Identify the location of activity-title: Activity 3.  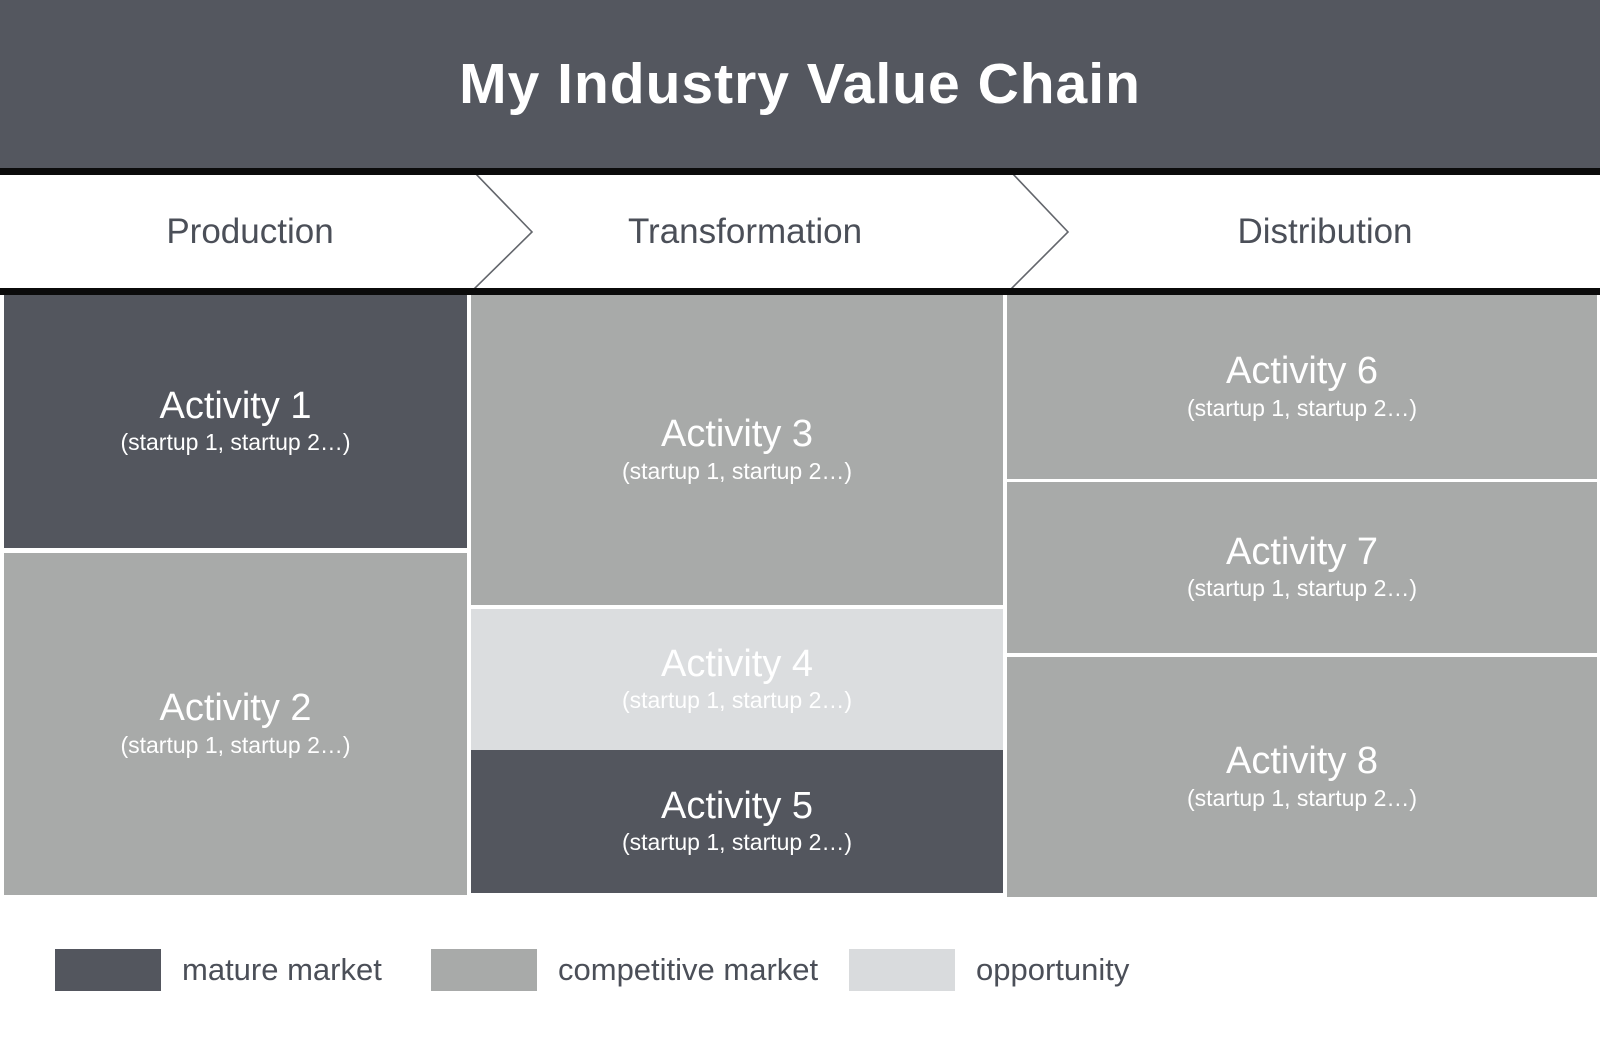
(737, 434).